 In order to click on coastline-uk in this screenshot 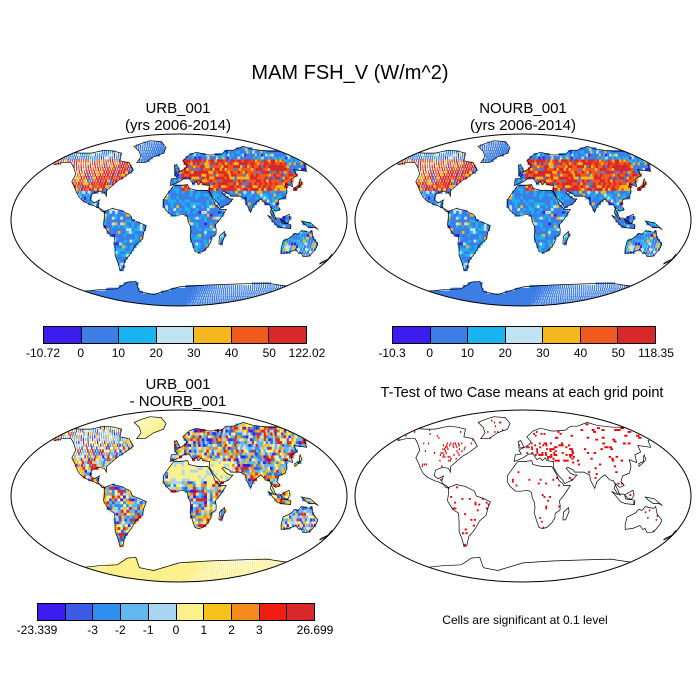, I will do `click(177, 168)`.